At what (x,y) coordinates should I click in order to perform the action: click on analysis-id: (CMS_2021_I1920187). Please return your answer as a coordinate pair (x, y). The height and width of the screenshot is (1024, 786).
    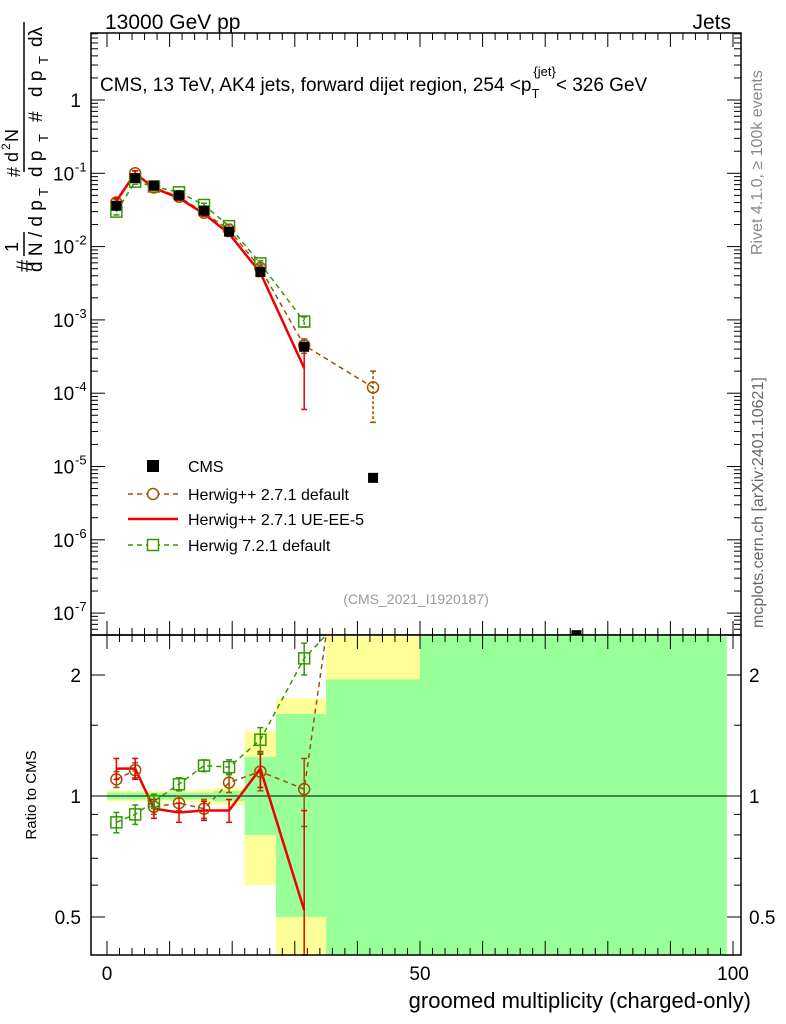
    Looking at the image, I should click on (416, 599).